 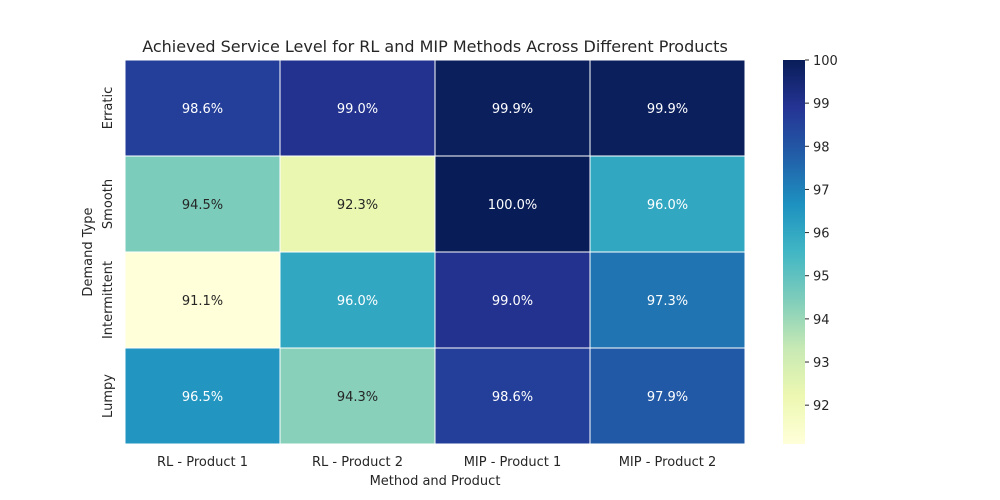 What do you see at coordinates (821, 363) in the screenshot?
I see `colorbar-tick-label: 93` at bounding box center [821, 363].